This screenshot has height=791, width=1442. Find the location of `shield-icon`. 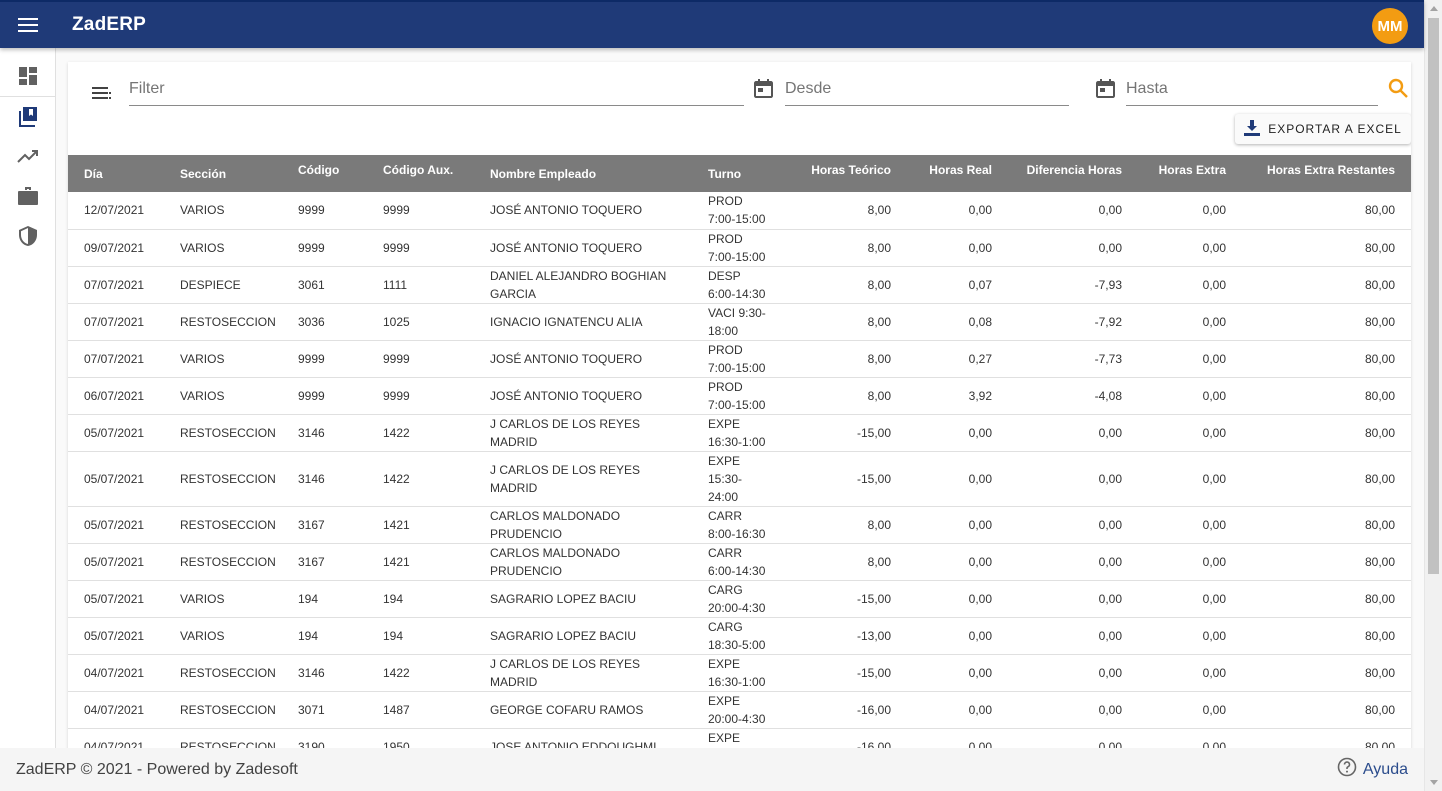

shield-icon is located at coordinates (27, 236).